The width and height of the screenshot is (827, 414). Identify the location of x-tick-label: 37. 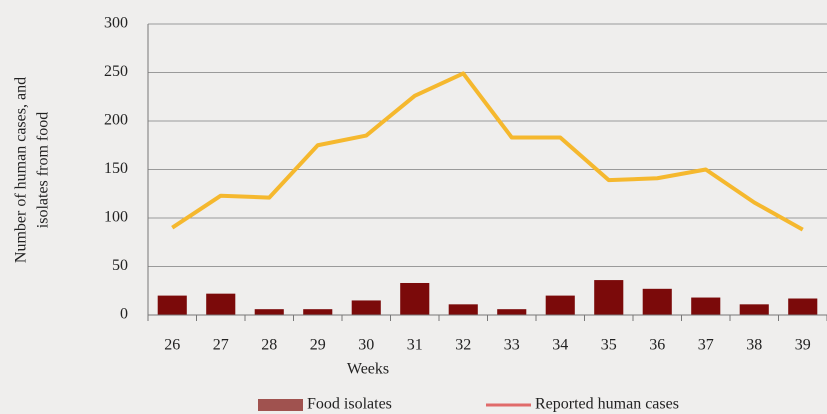
(706, 345).